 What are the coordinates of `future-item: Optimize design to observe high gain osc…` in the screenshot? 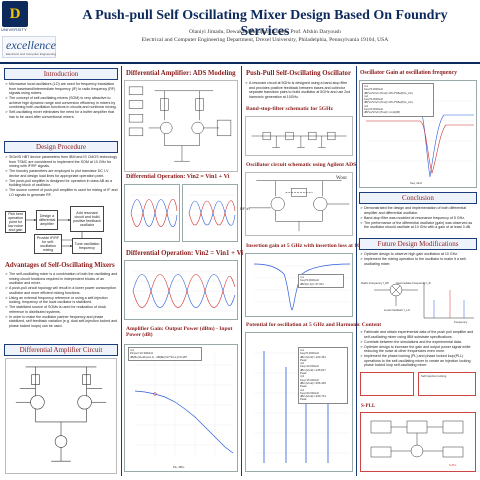 It's located at (418, 254).